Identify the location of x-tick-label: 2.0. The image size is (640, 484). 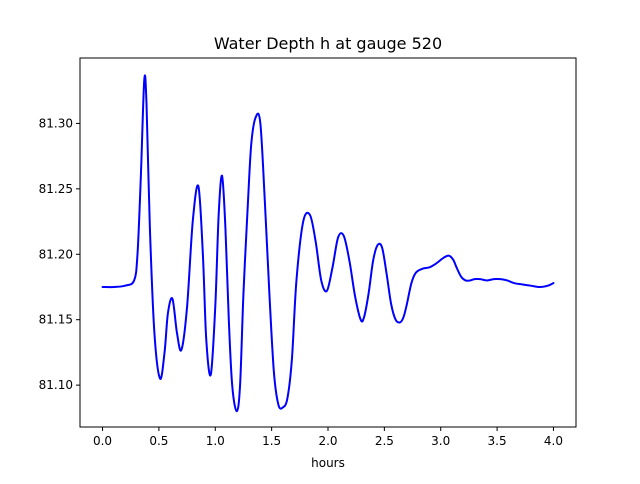
(327, 441).